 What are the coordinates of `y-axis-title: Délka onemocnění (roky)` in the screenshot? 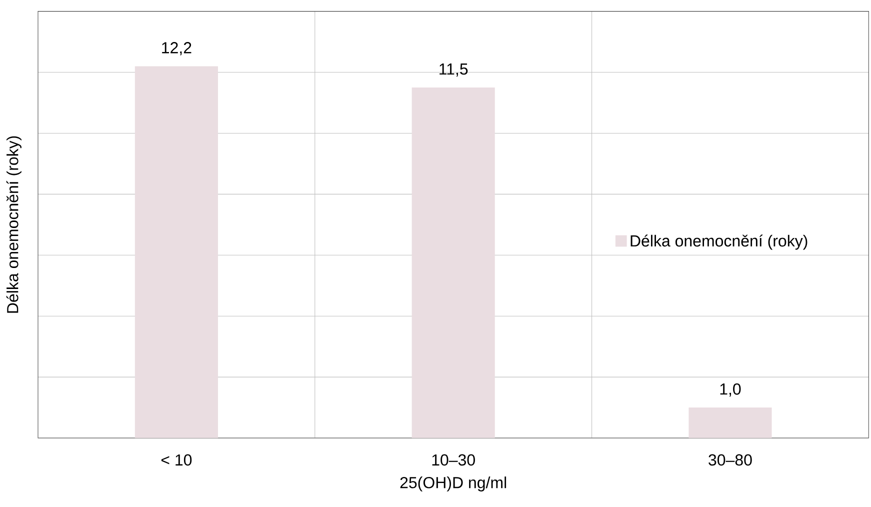 It's located at (14, 224).